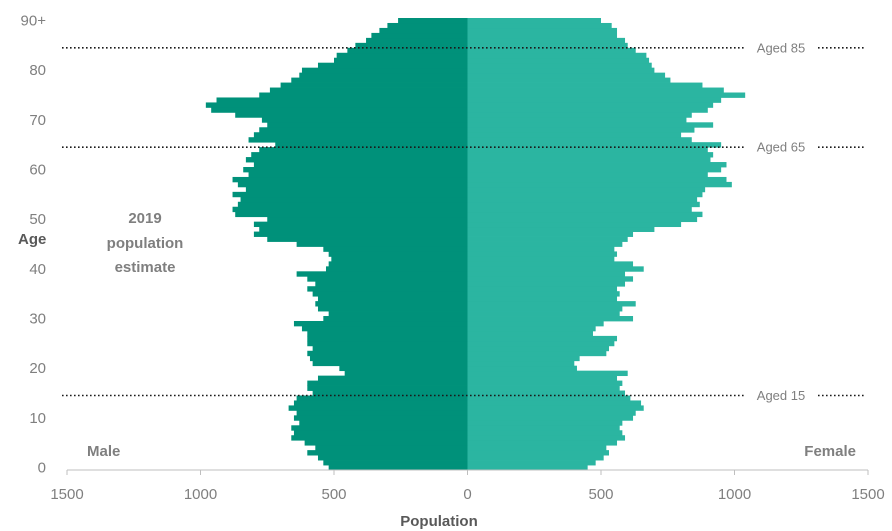 This screenshot has width=892, height=531. I want to click on y-axis-ticks: 0 10 20 30 40 50 60 70 80 90+, so click(34, 244).